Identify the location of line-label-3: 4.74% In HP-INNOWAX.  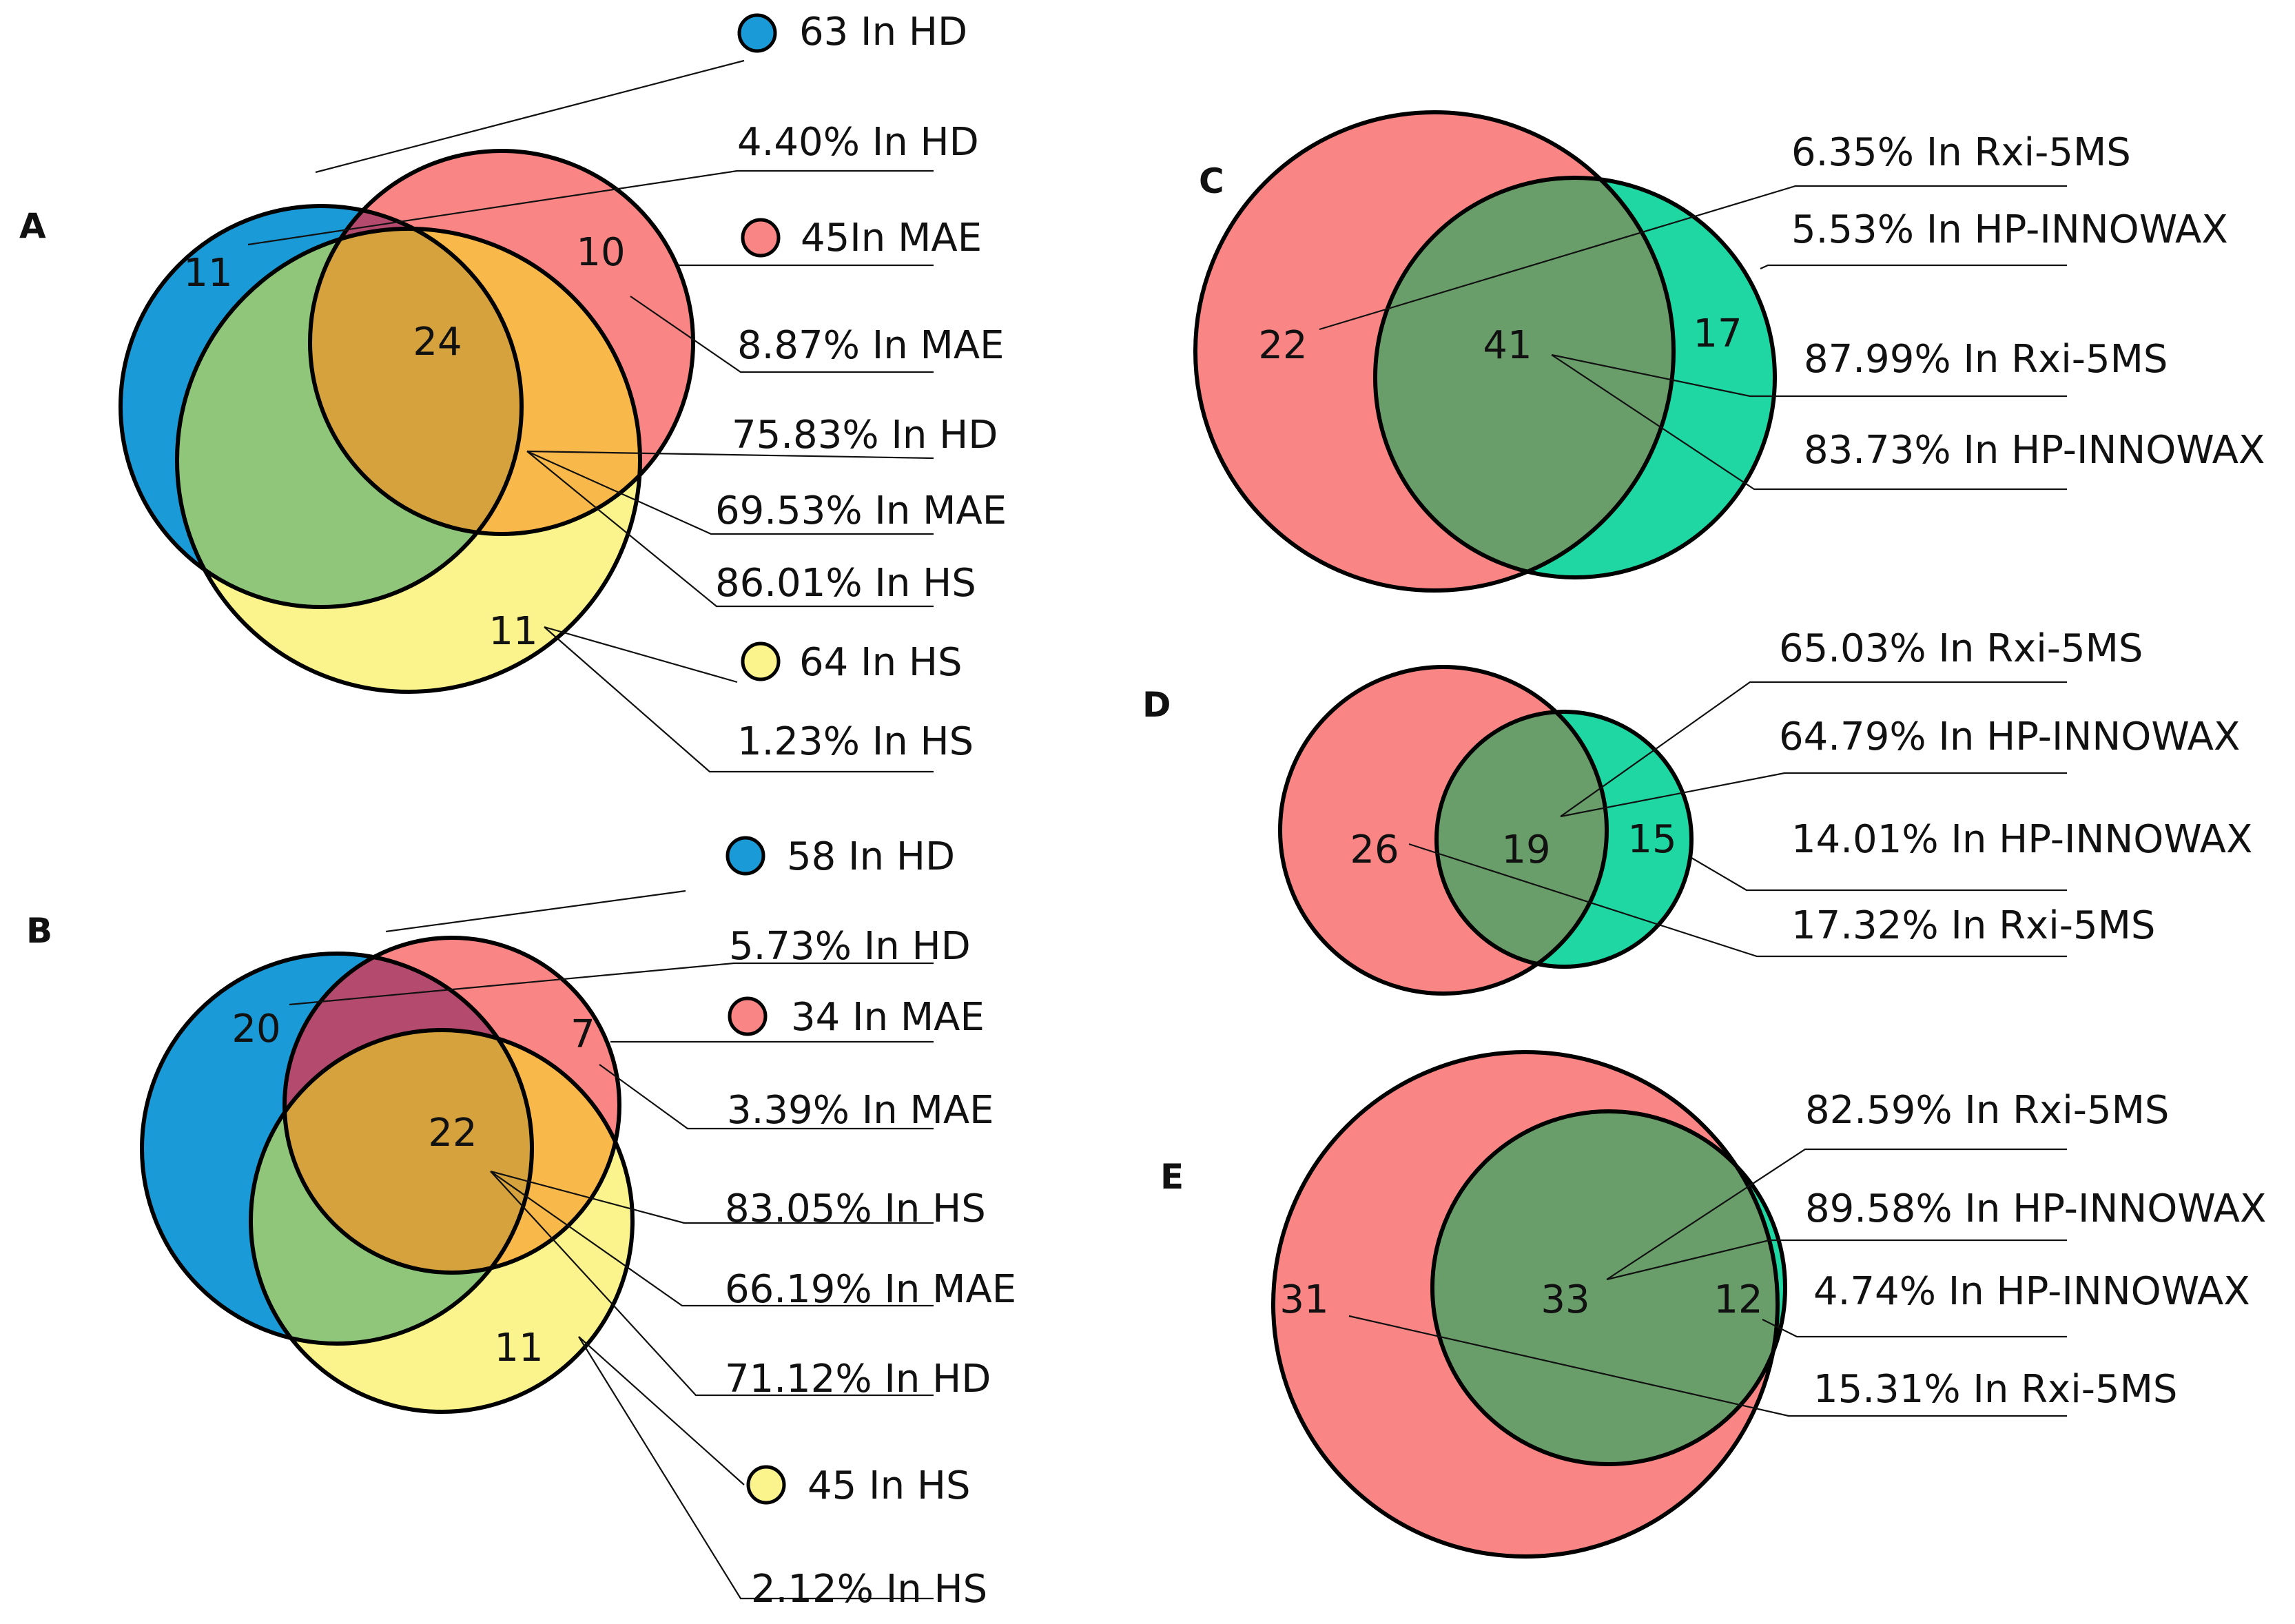
(2032, 1292).